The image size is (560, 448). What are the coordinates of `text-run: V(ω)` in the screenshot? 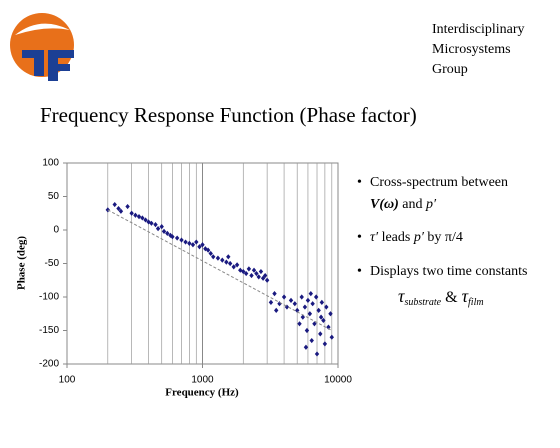 It's located at (384, 204).